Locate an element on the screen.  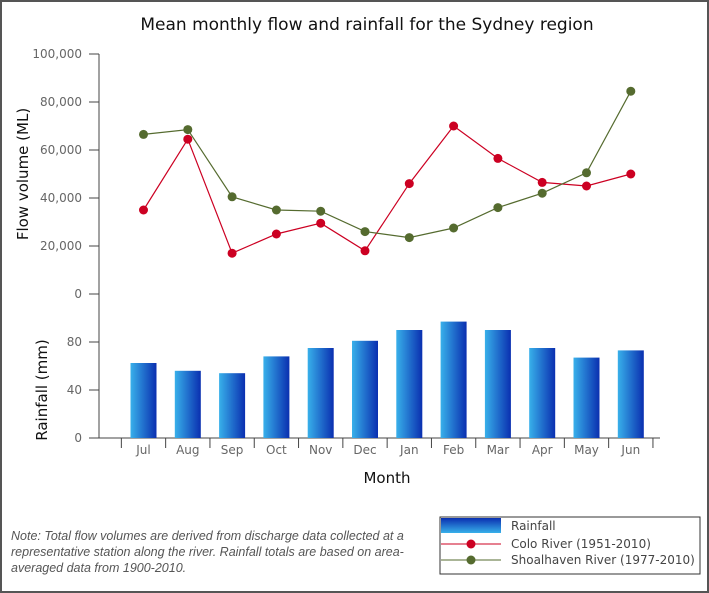
x-tick-label: Jun is located at coordinates (630, 450).